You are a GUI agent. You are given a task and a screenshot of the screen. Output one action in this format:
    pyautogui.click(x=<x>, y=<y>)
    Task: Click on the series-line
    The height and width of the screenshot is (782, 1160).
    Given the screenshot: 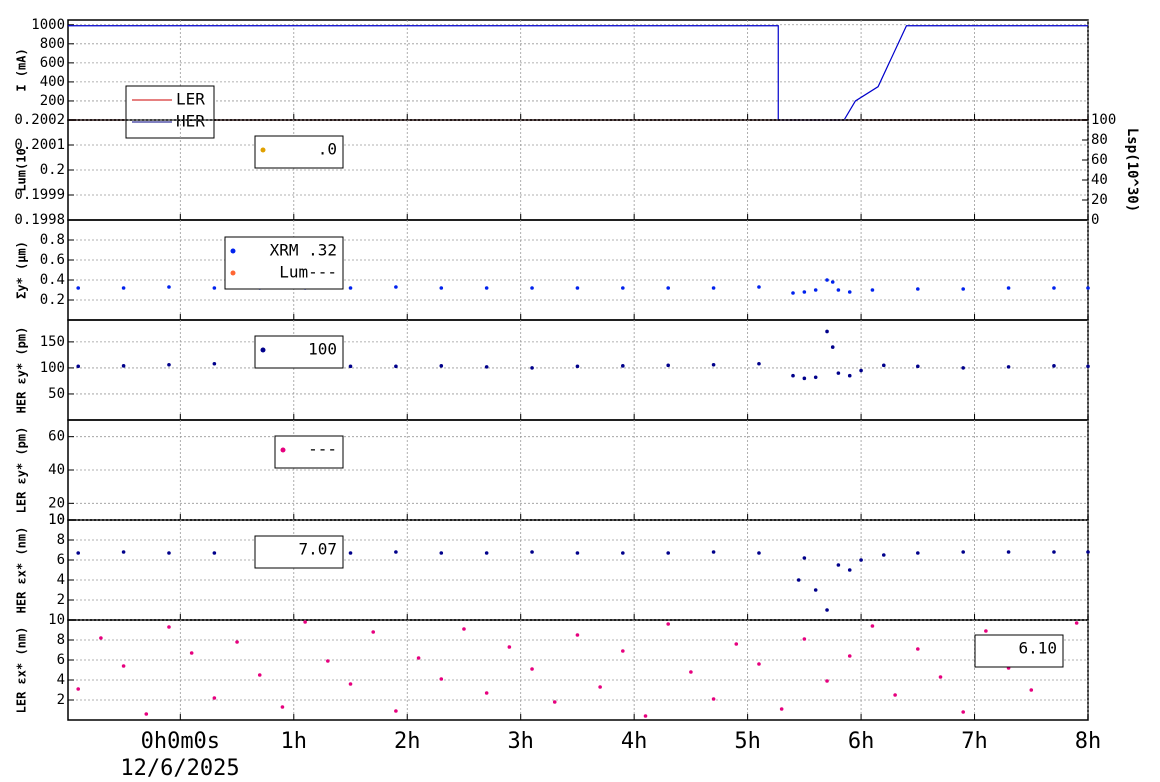 What is the action you would take?
    pyautogui.click(x=578, y=73)
    